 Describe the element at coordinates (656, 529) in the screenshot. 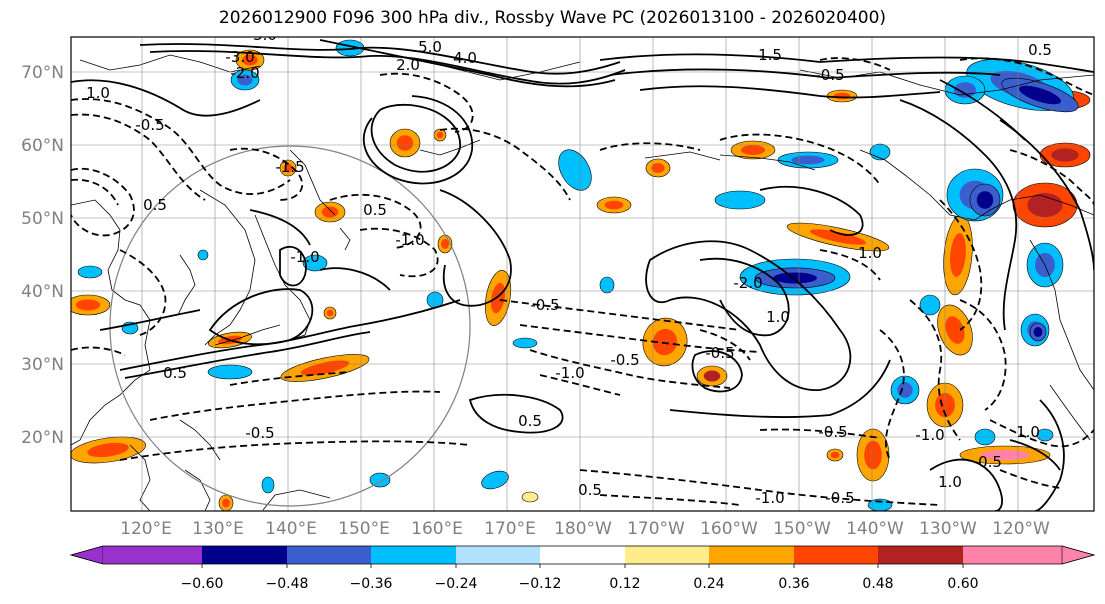

I see `lon-label: 170°W` at that location.